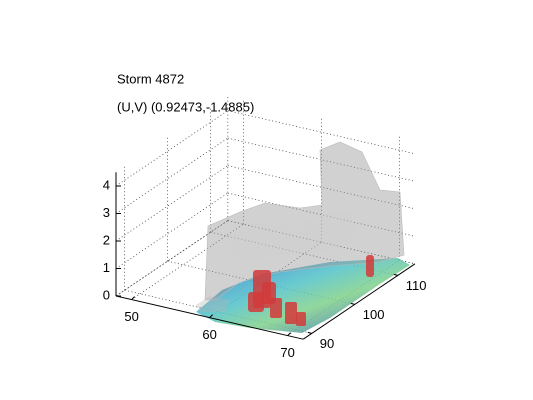  What do you see at coordinates (209, 334) in the screenshot?
I see `x-tick-label: 60` at bounding box center [209, 334].